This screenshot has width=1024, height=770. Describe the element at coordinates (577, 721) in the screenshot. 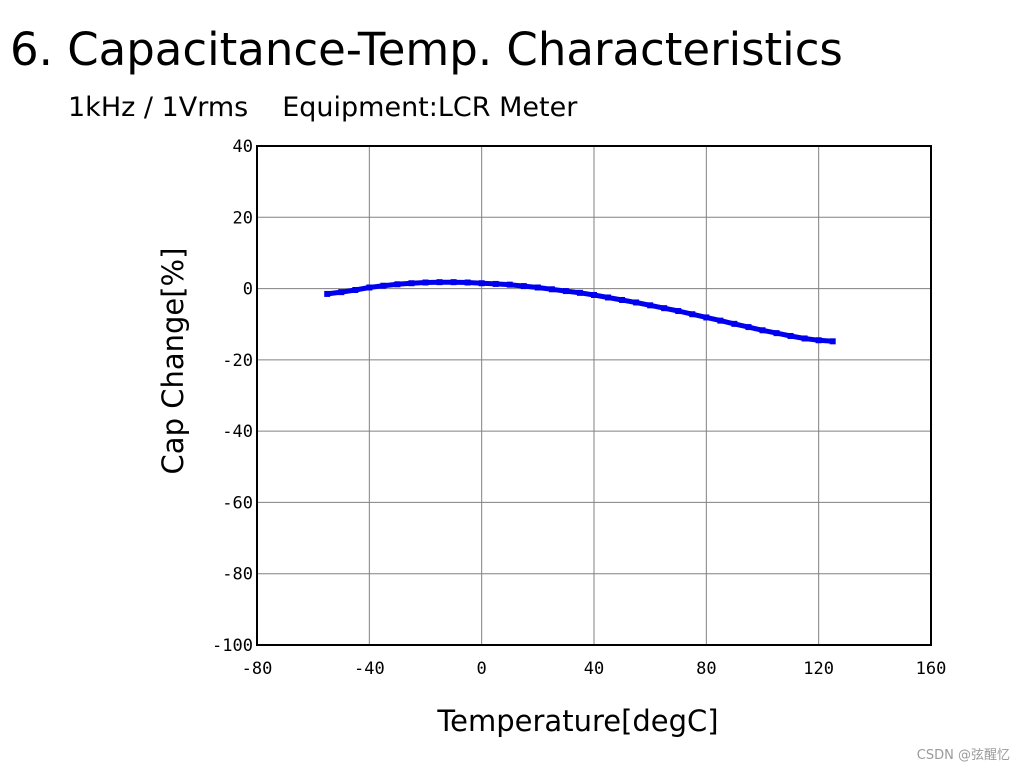

I see `x-axis-label: Temperature[degC]` at that location.